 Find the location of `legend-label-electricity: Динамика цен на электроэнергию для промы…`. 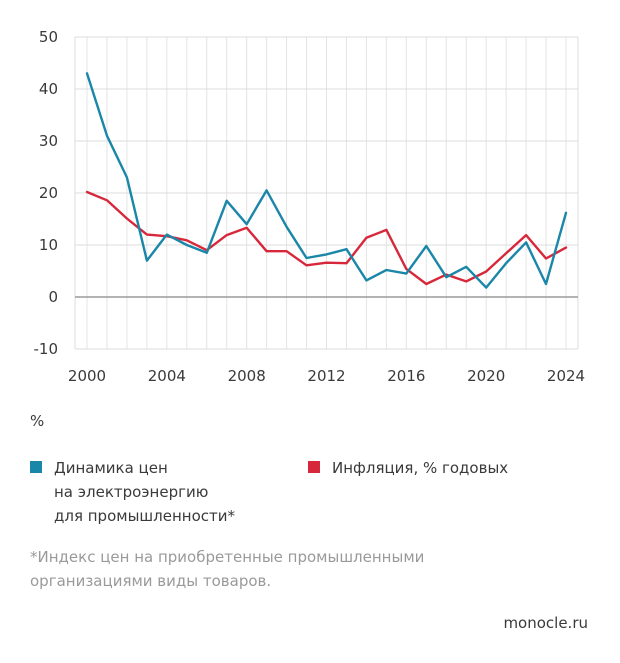

legend-label-electricity: Динамика цен на электроэнергию для промы… is located at coordinates (144, 492).